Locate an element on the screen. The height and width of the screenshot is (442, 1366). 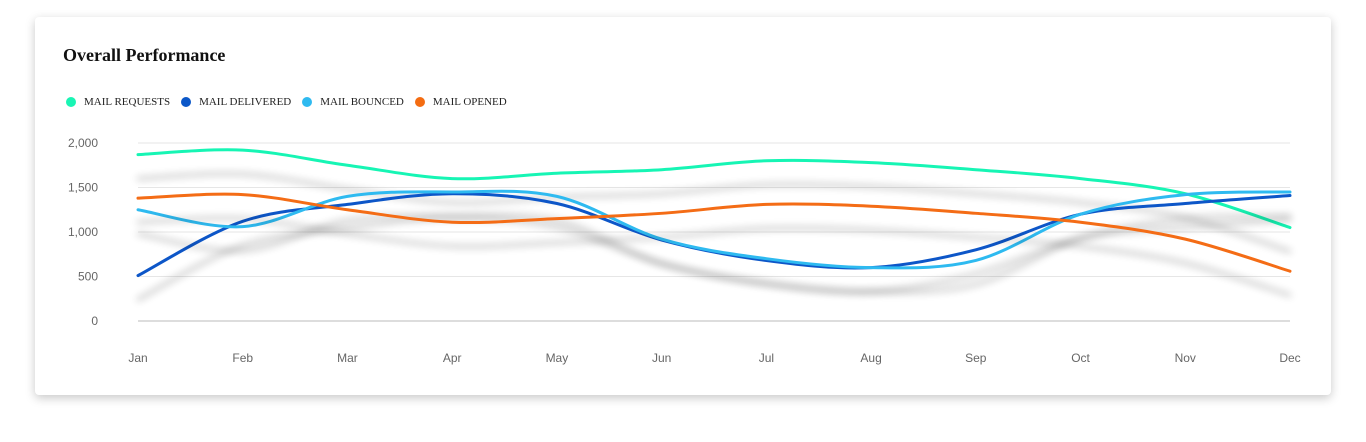
y-tick-label: 2,000 is located at coordinates (83, 143).